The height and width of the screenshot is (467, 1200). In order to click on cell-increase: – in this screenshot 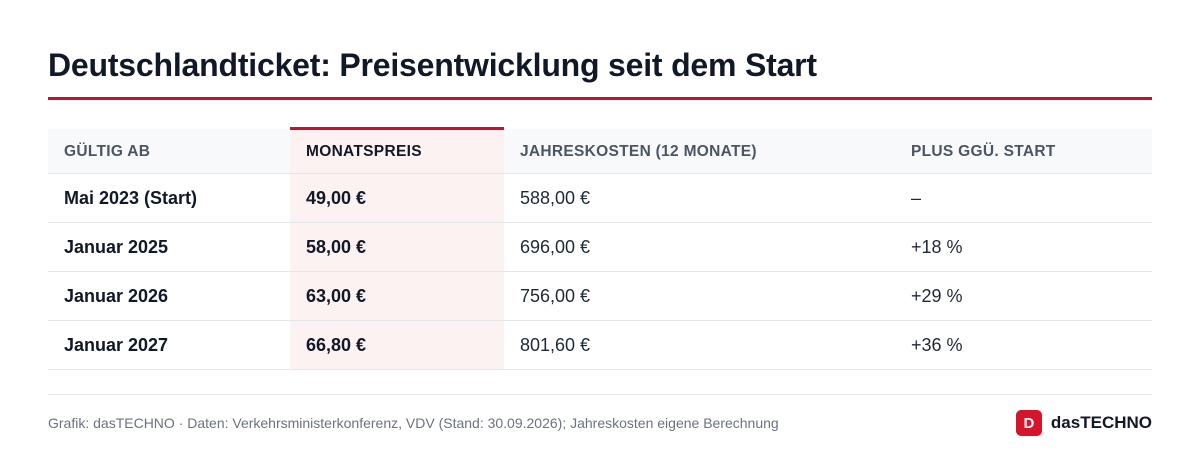, I will do `click(1023, 198)`.